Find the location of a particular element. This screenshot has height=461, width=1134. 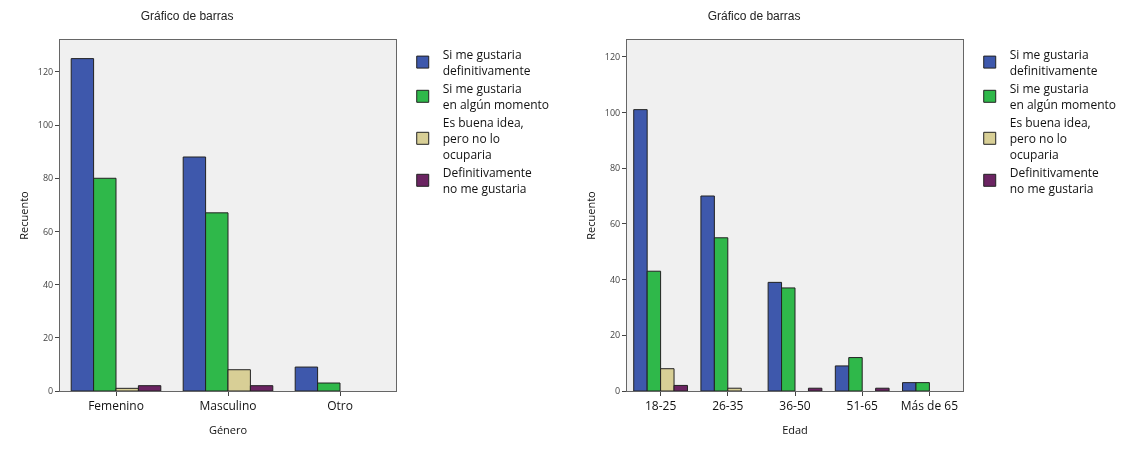

x-tick-label: Femenino is located at coordinates (116, 406).